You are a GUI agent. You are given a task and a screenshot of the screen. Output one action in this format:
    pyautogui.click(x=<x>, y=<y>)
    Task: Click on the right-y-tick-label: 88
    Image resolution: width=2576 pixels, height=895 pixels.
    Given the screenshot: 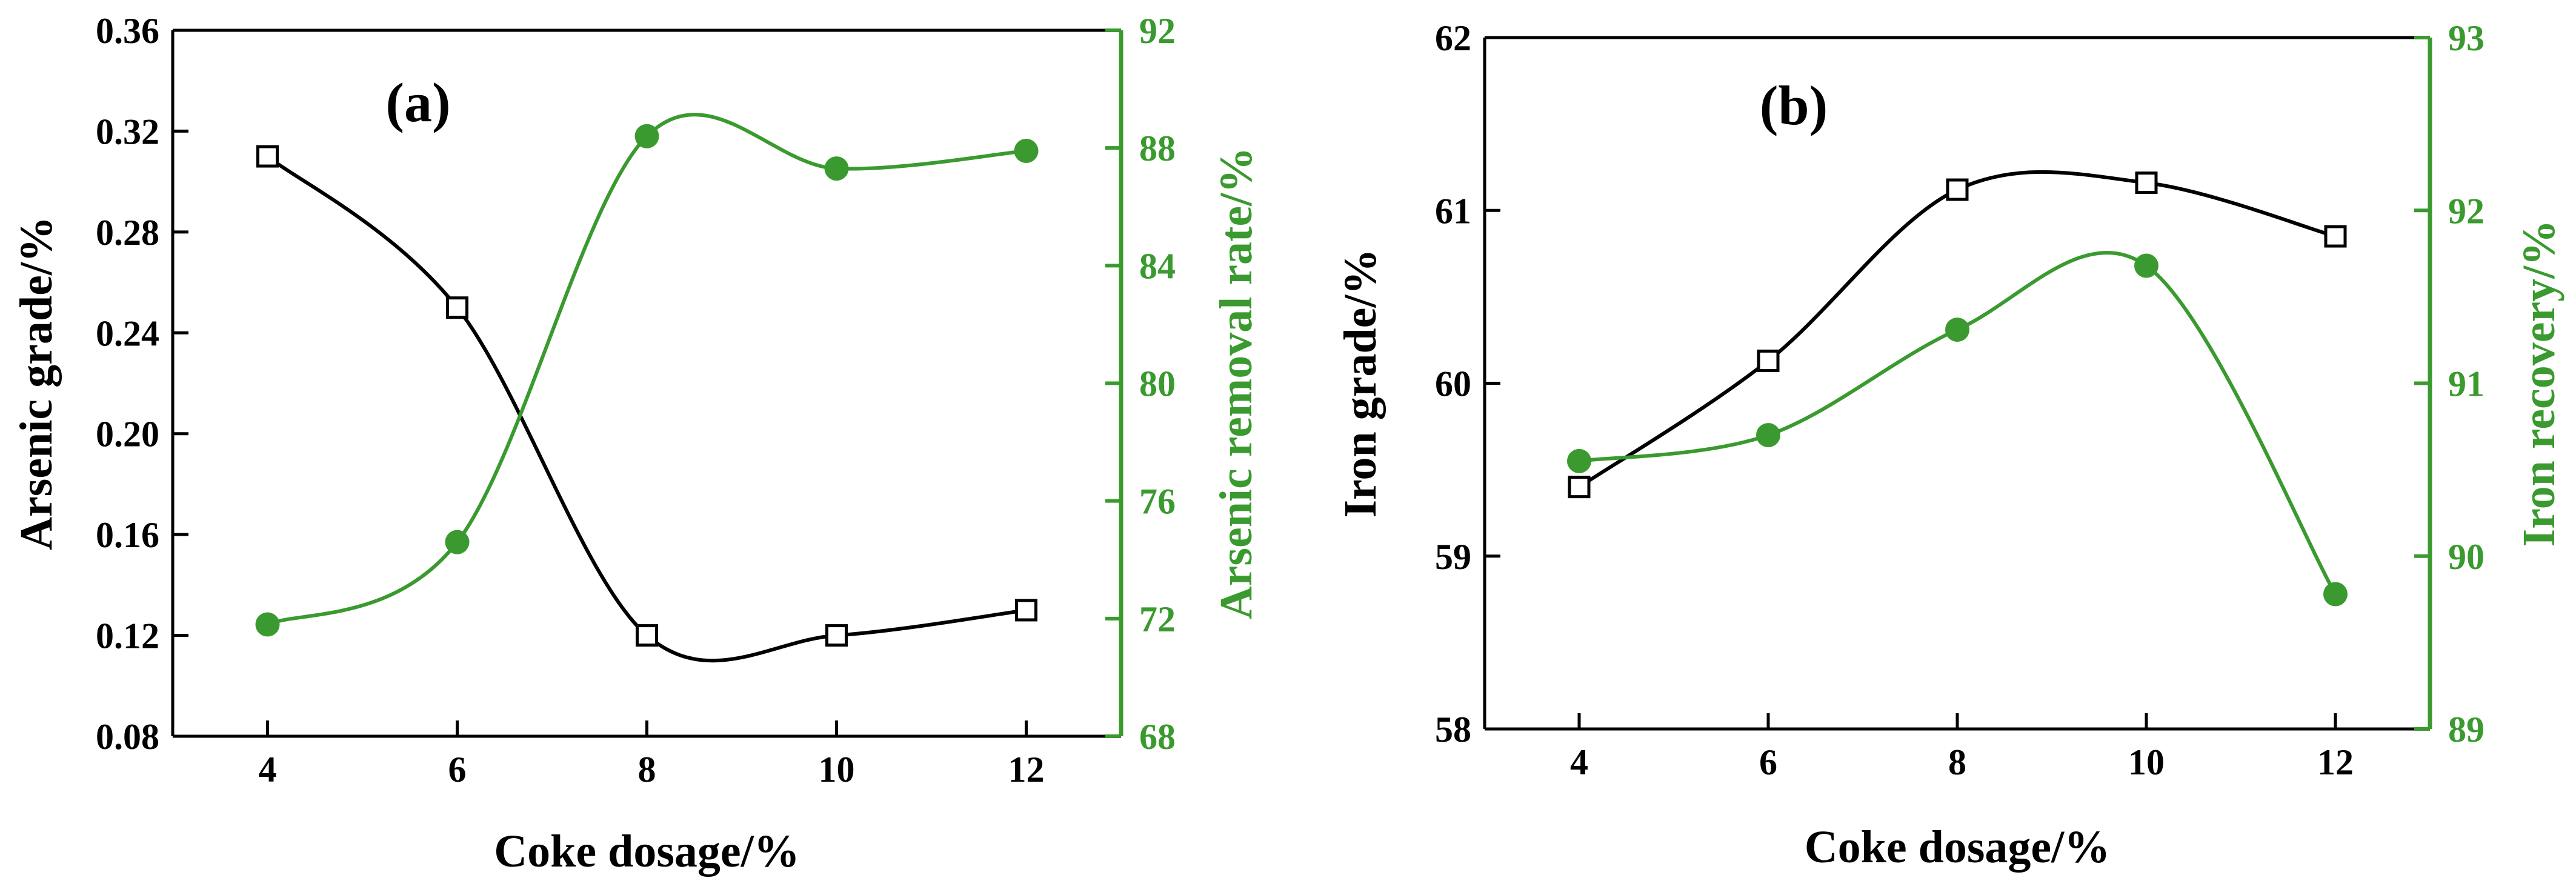 What is the action you would take?
    pyautogui.click(x=1157, y=148)
    